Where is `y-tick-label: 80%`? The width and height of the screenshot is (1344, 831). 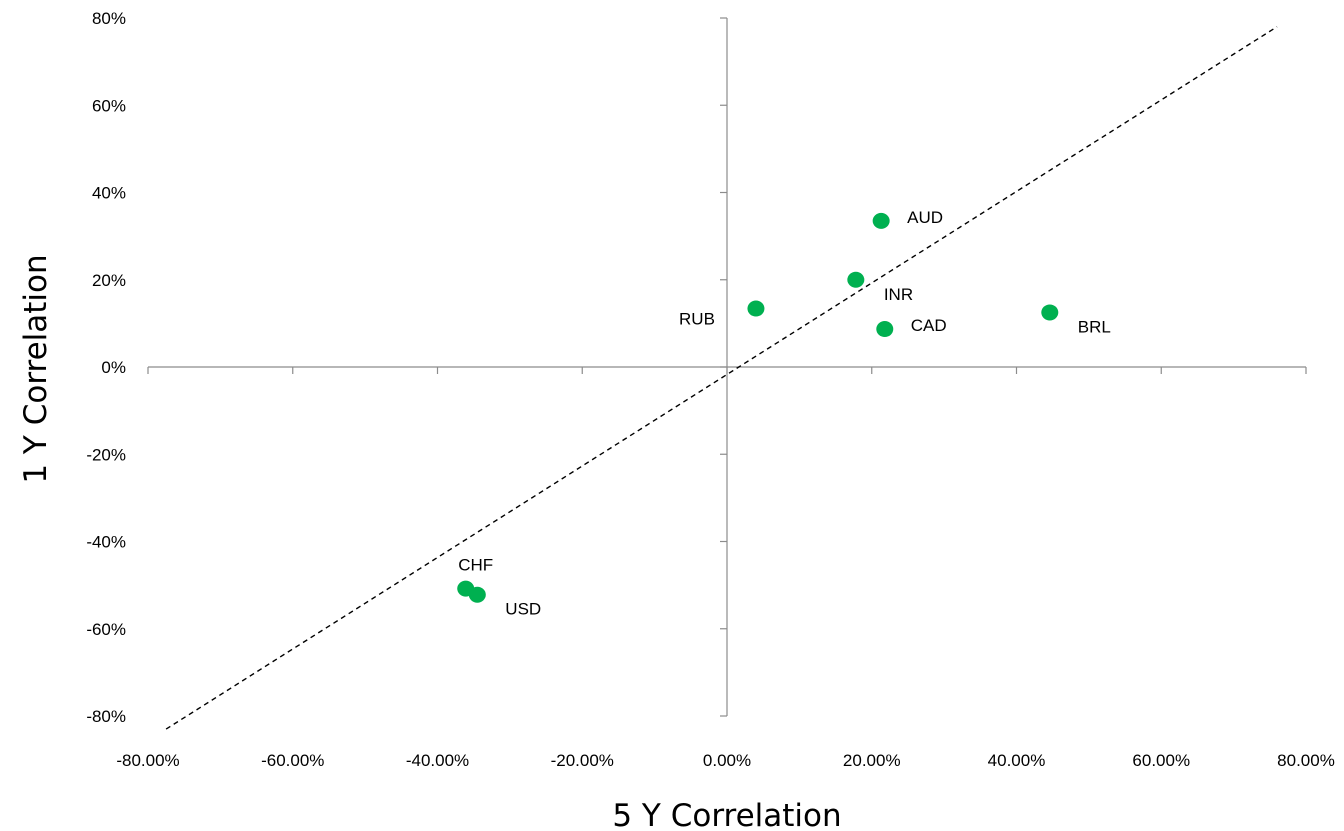 y-tick-label: 80% is located at coordinates (109, 18).